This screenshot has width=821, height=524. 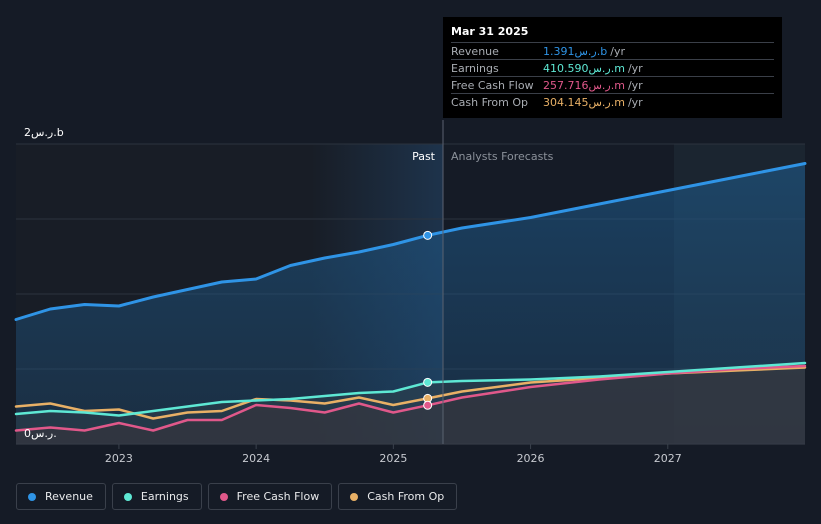 I want to click on y-axis-bottom-label: 0ر.س., so click(x=40, y=433).